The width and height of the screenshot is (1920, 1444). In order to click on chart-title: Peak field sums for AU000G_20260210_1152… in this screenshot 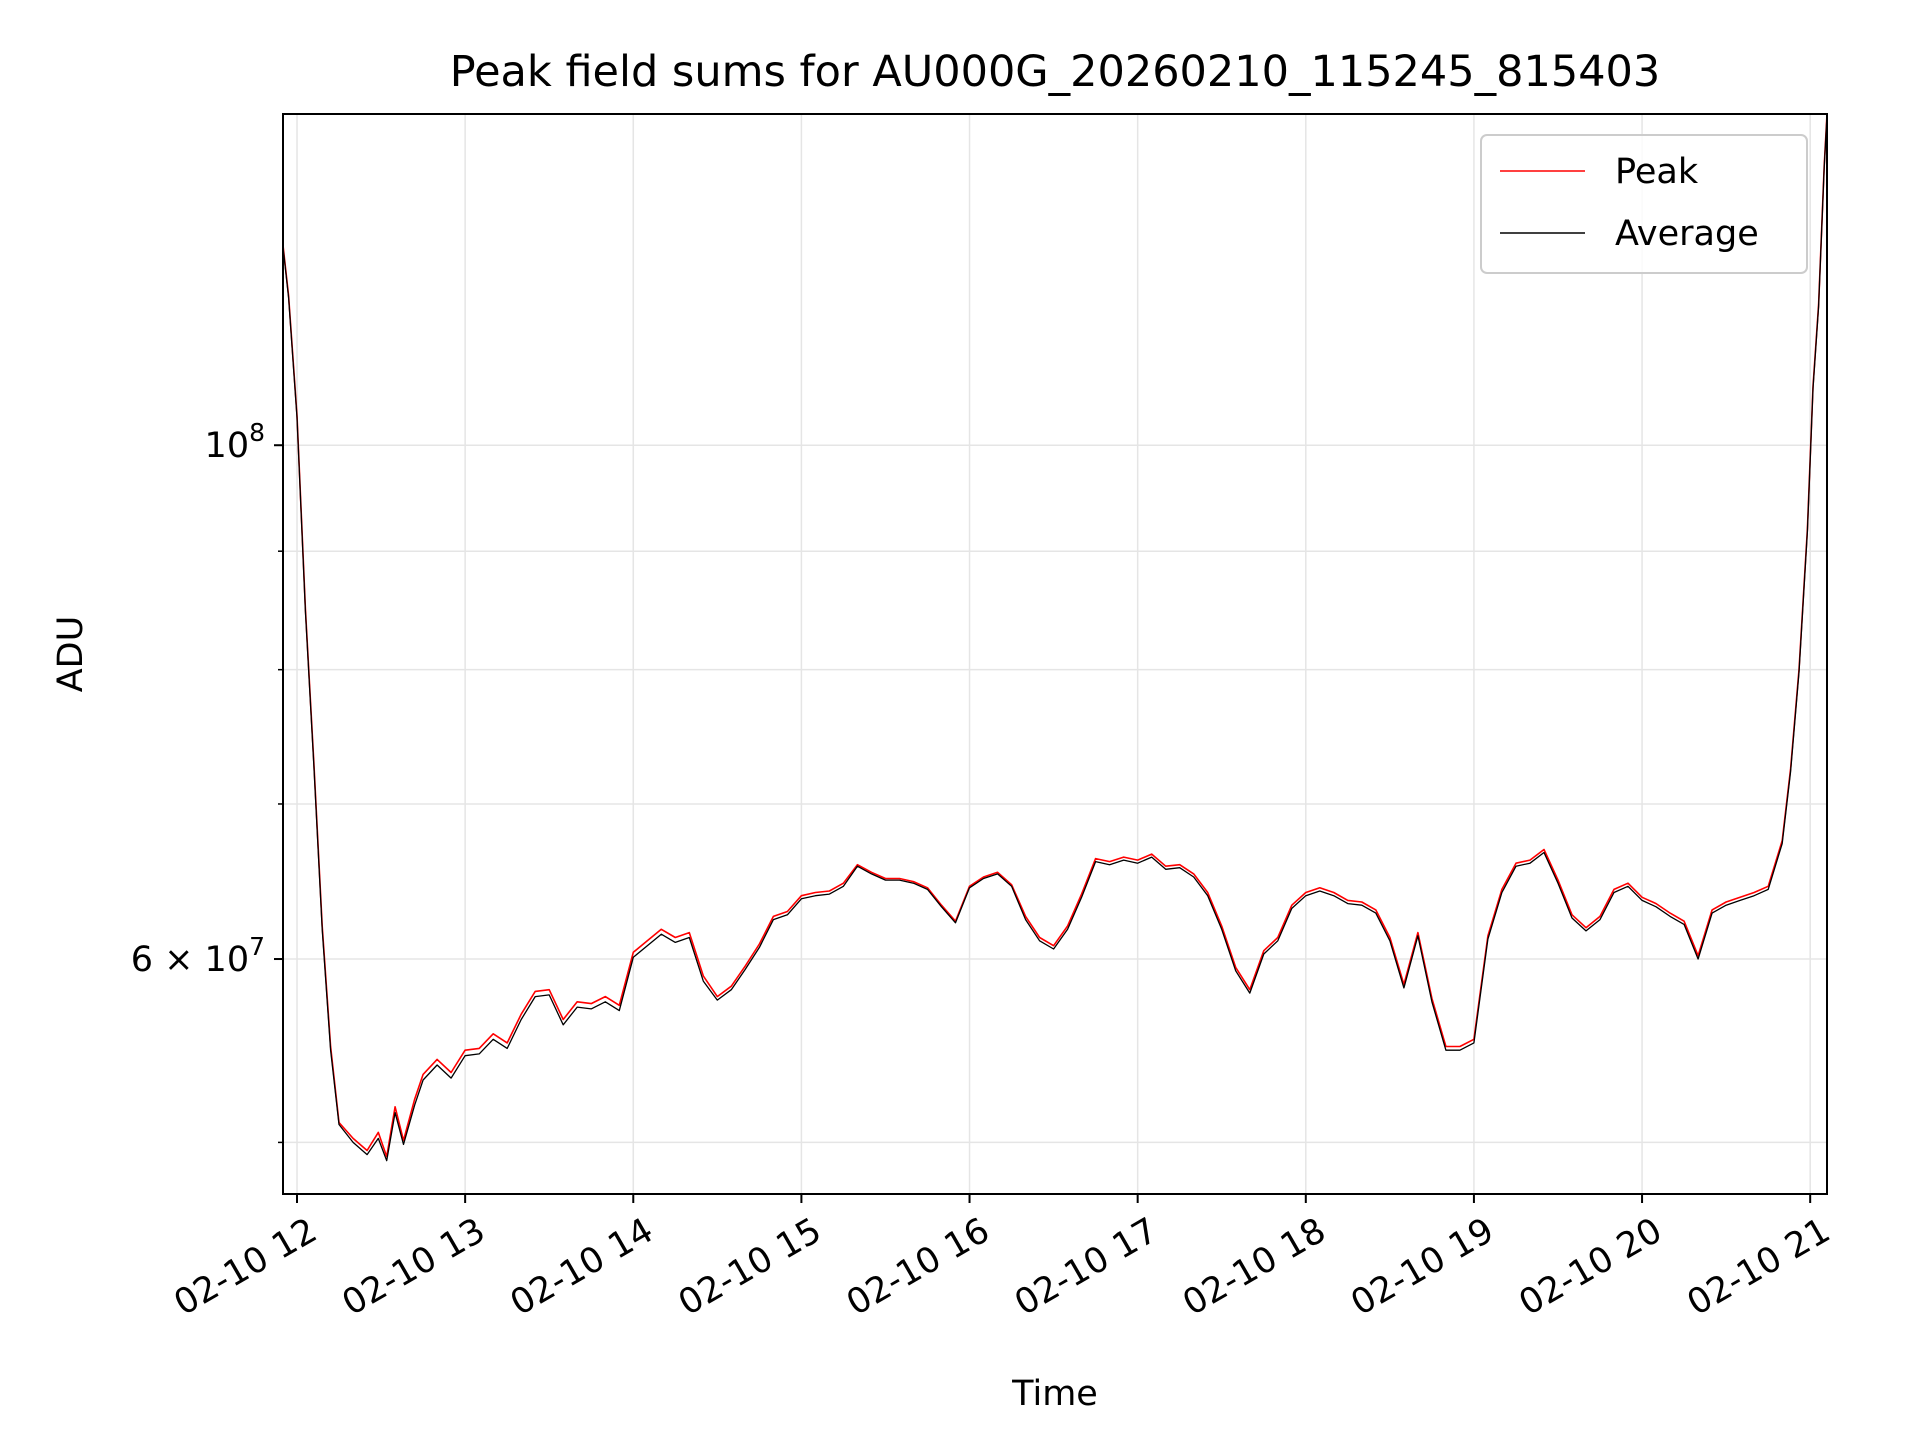, I will do `click(1055, 72)`.